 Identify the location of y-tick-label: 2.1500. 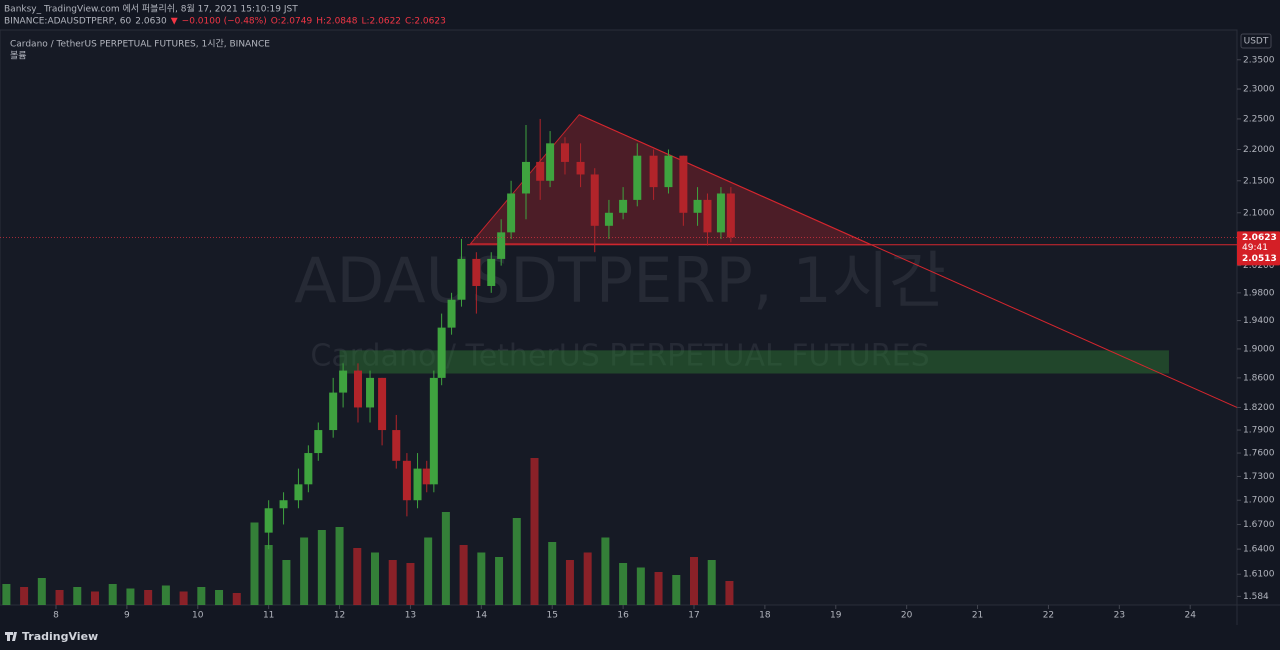
(1259, 181).